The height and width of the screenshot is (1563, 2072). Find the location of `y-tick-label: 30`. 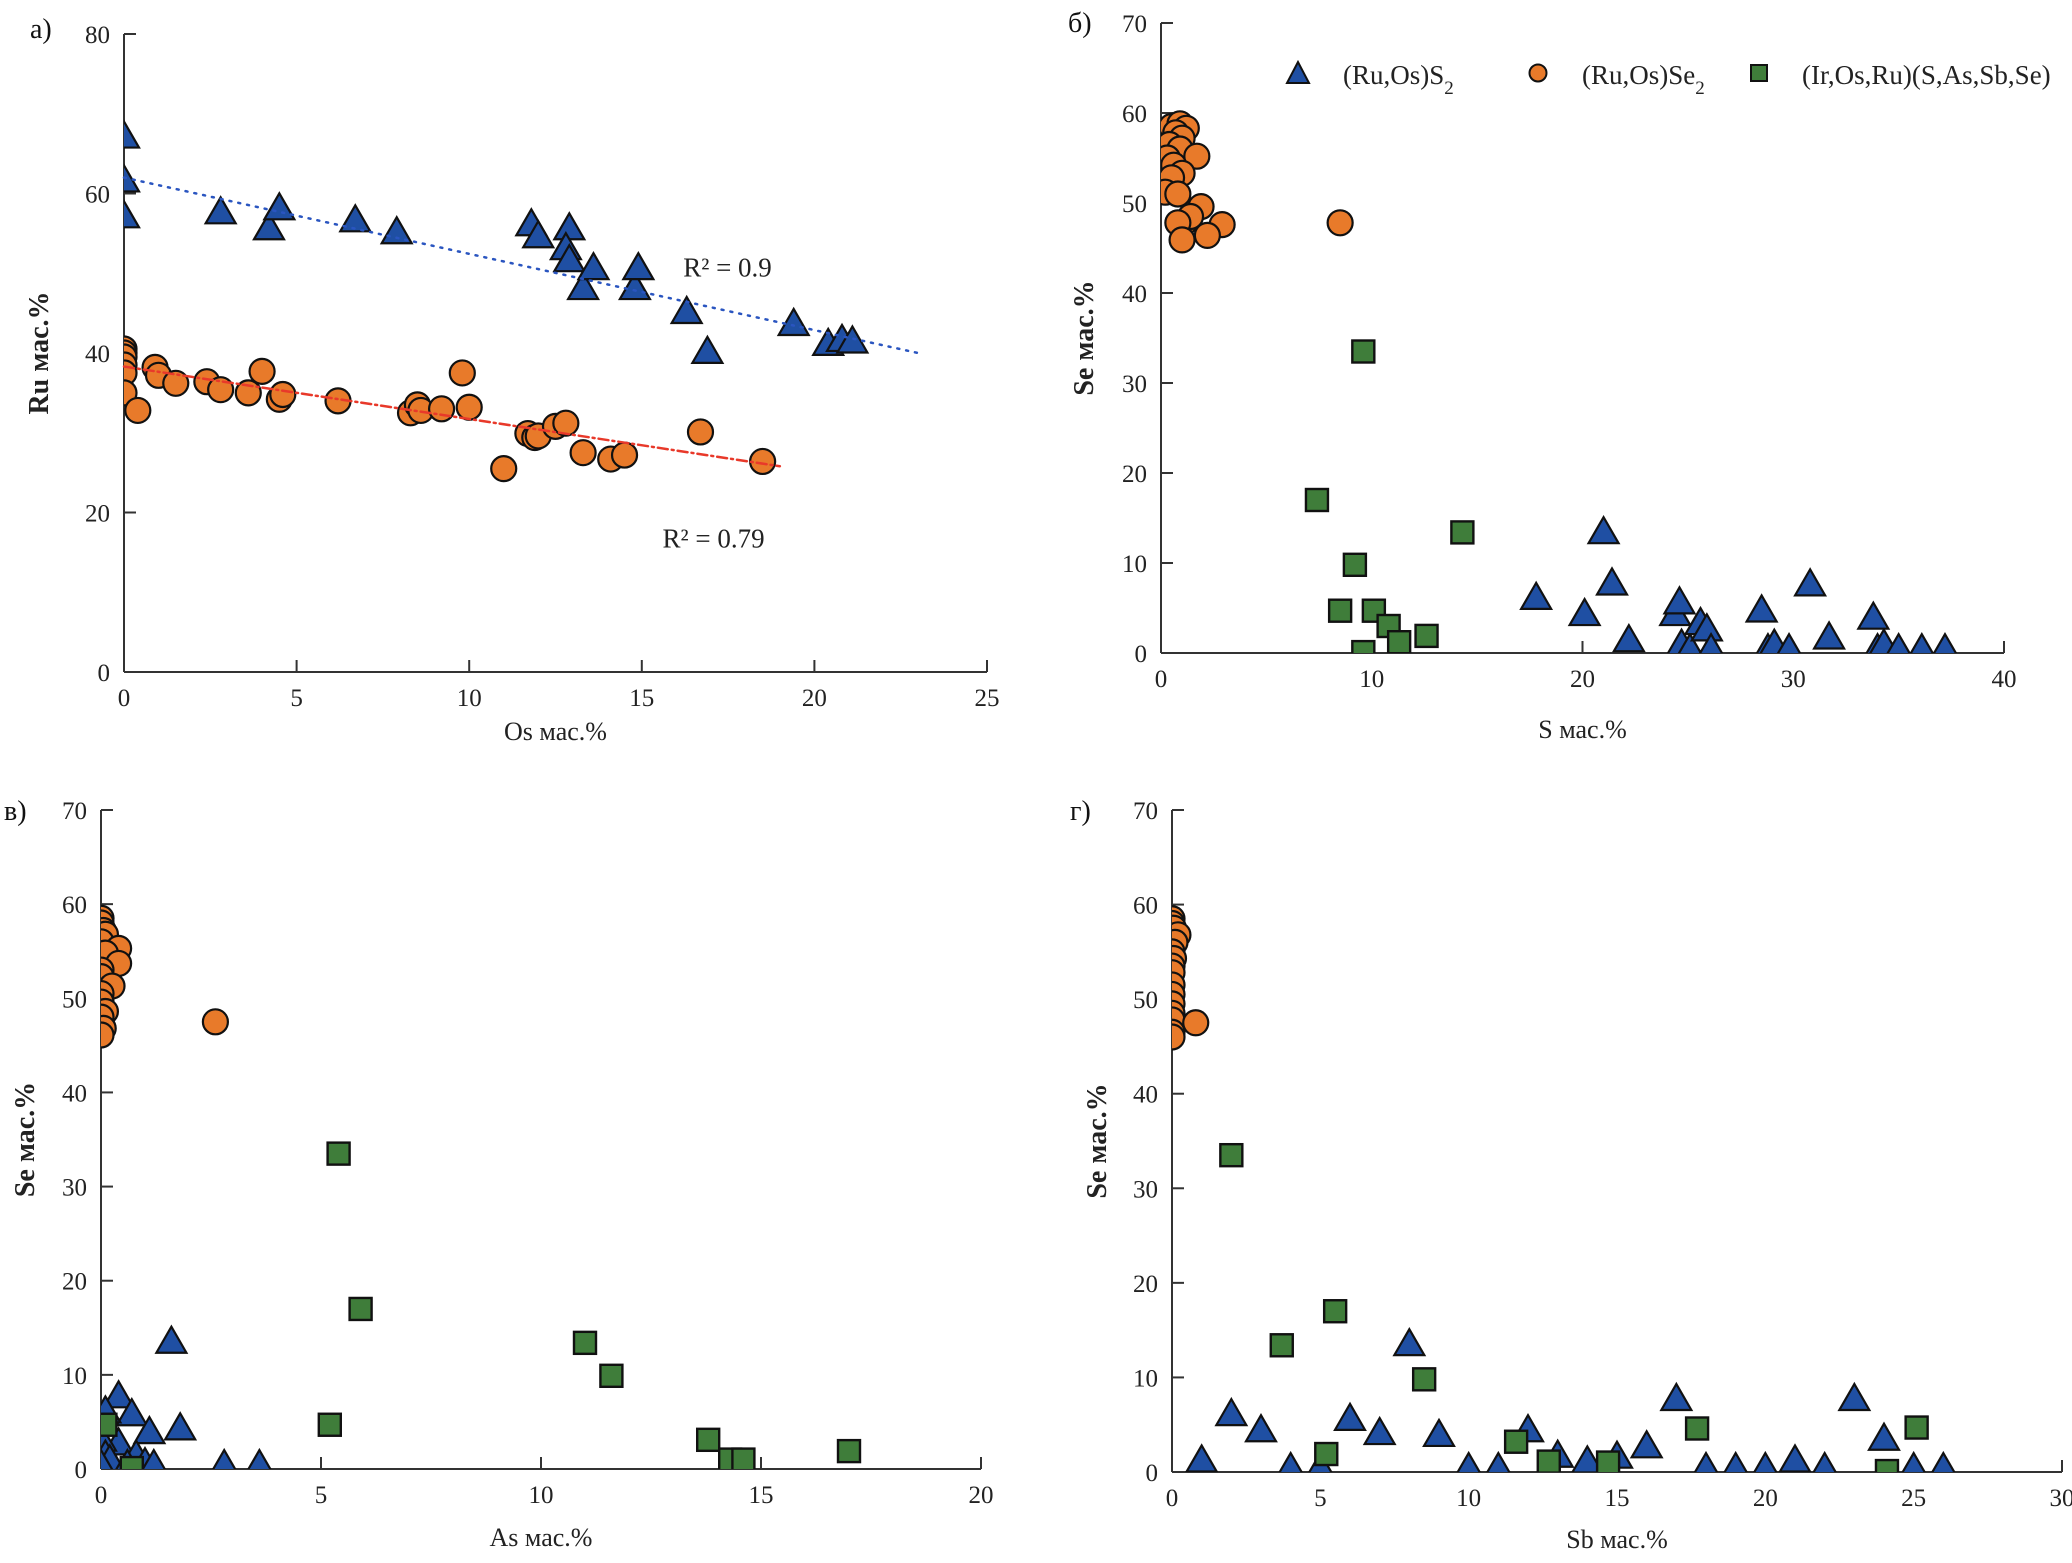

y-tick-label: 30 is located at coordinates (74, 1188).